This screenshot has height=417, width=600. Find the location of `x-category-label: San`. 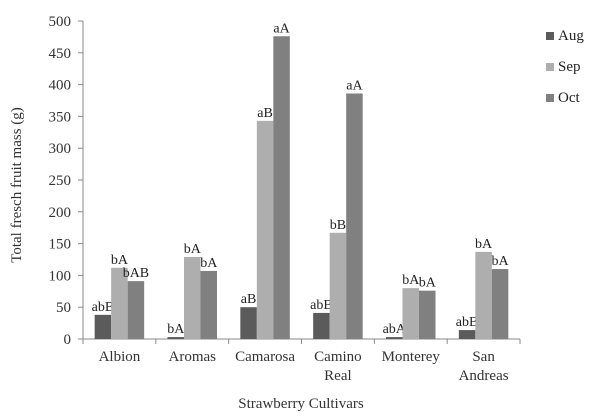

x-category-label: San is located at coordinates (483, 357).